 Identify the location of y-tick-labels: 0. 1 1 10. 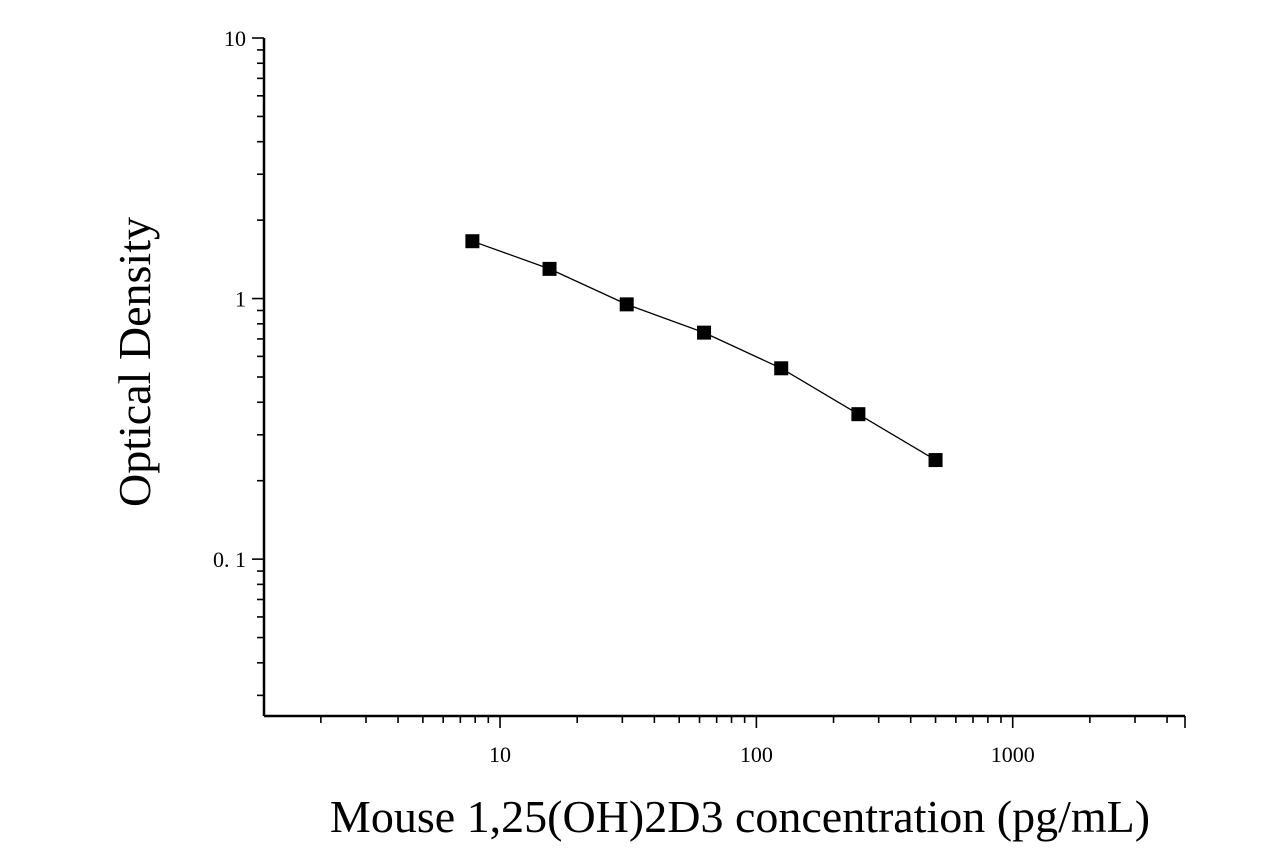
(229, 299).